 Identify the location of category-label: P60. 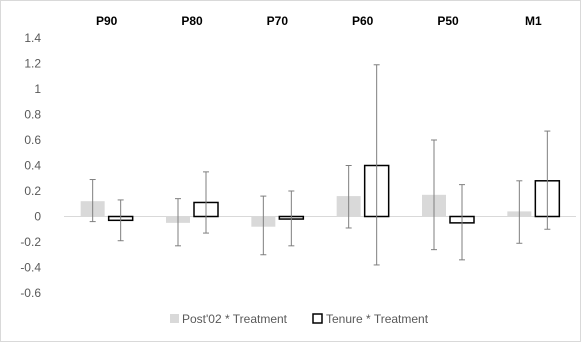
(363, 21).